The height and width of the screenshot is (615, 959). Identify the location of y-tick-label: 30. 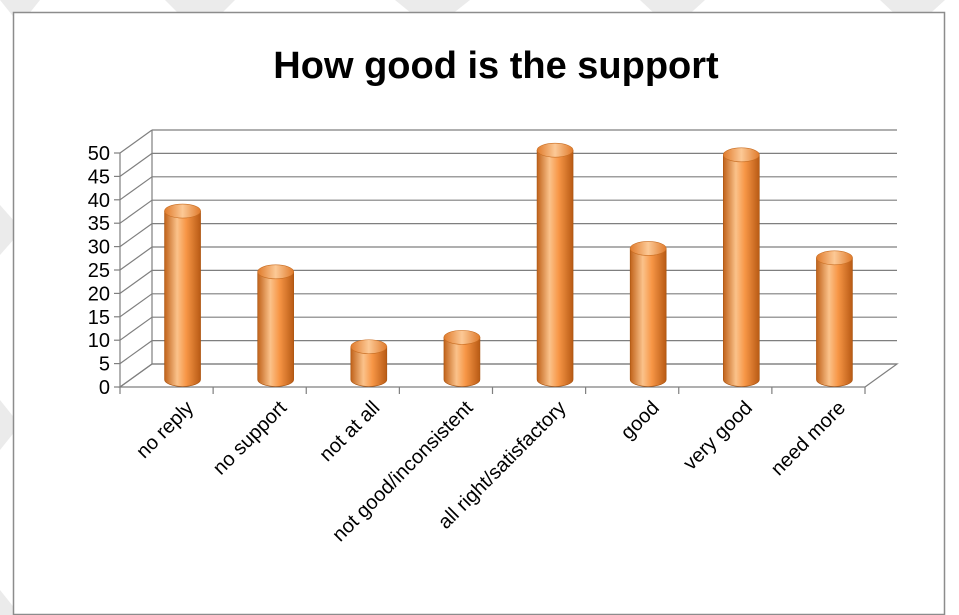
(99, 248).